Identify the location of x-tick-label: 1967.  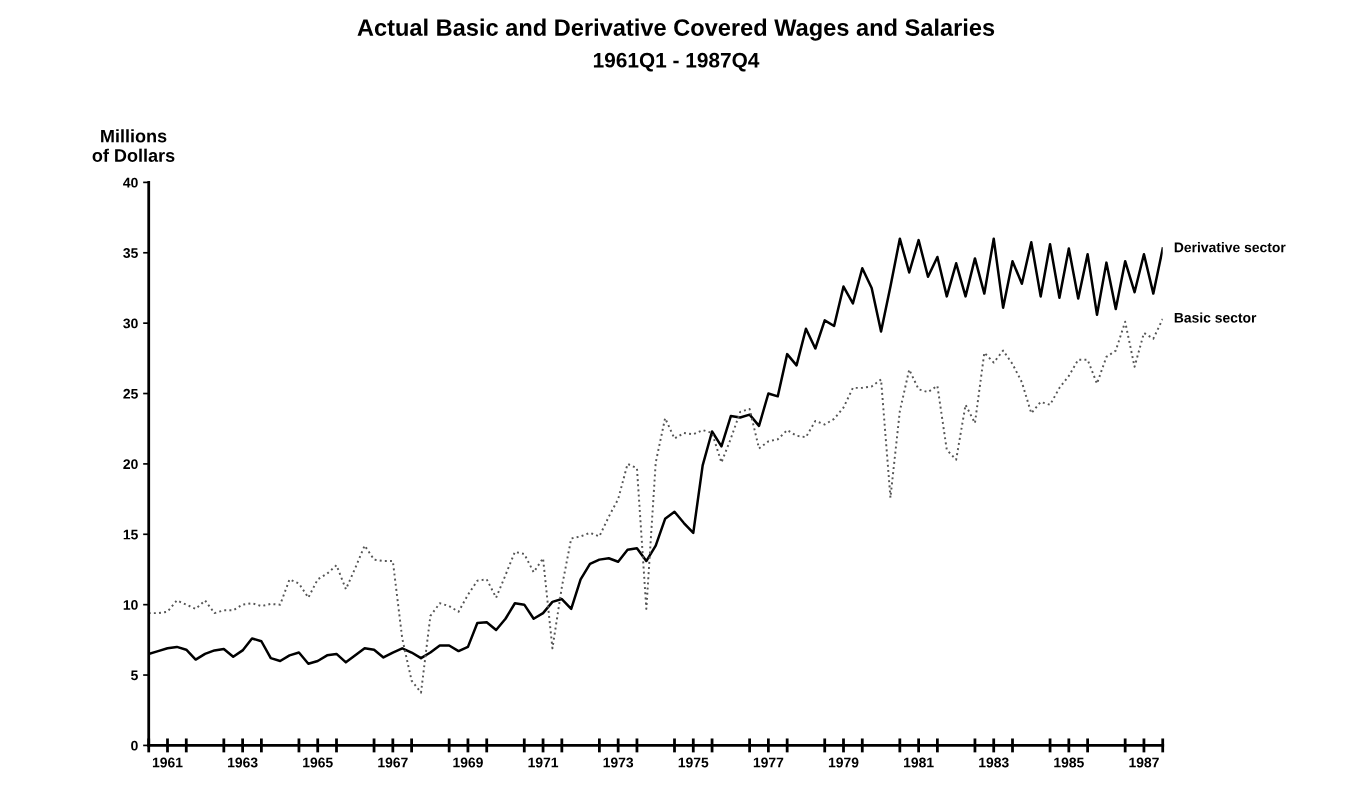
(393, 762).